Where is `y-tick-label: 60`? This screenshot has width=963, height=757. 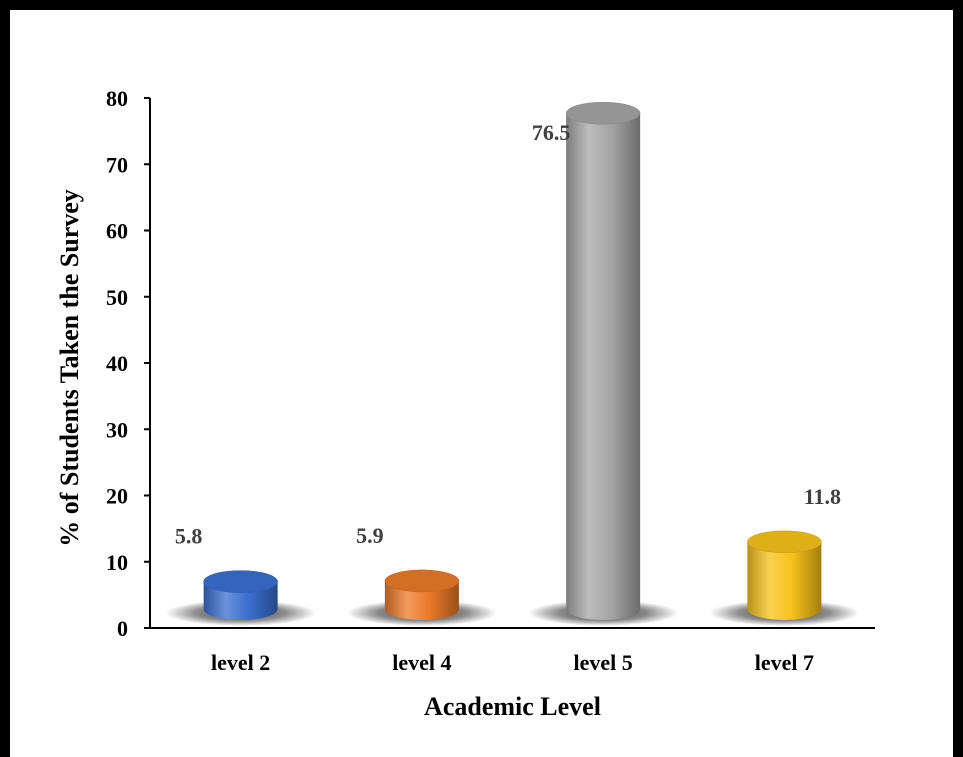 y-tick-label: 60 is located at coordinates (117, 231).